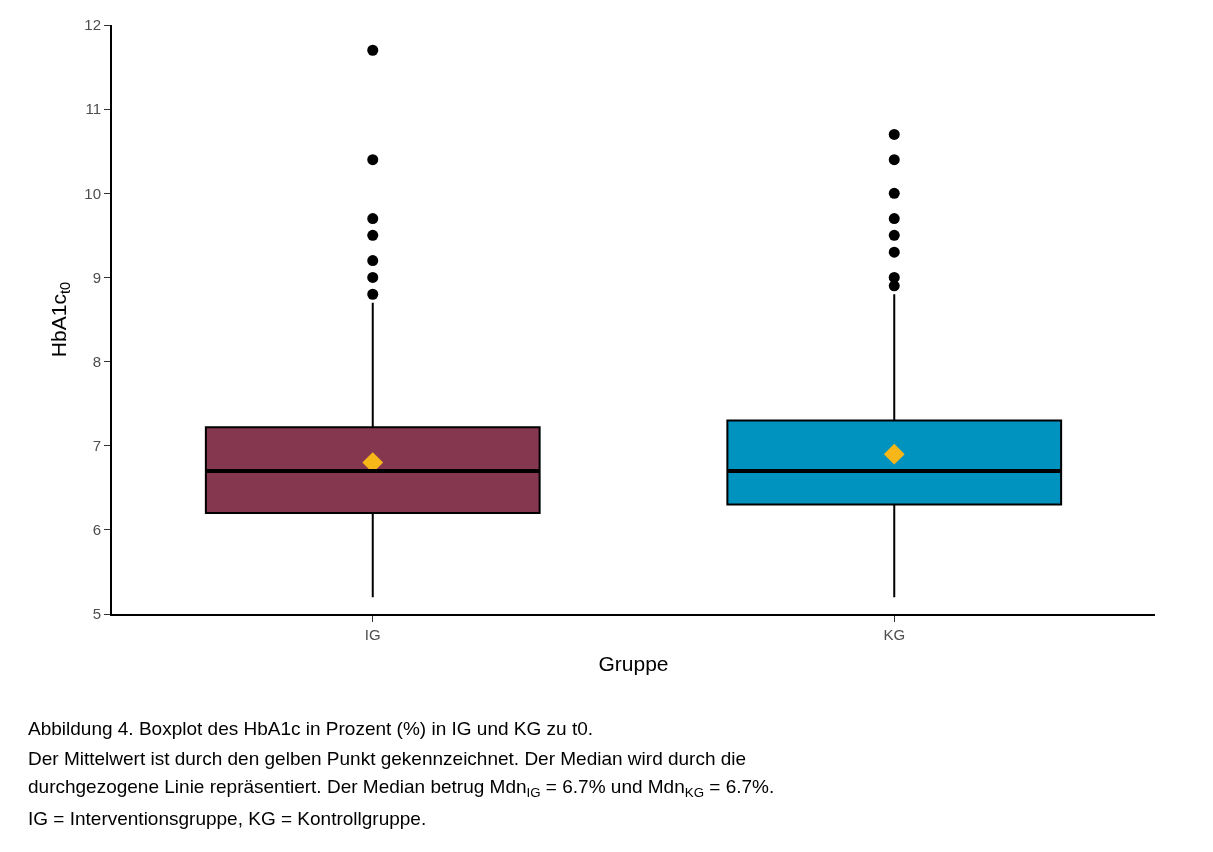 The height and width of the screenshot is (852, 1213). I want to click on y-tick-label: 5, so click(96, 614).